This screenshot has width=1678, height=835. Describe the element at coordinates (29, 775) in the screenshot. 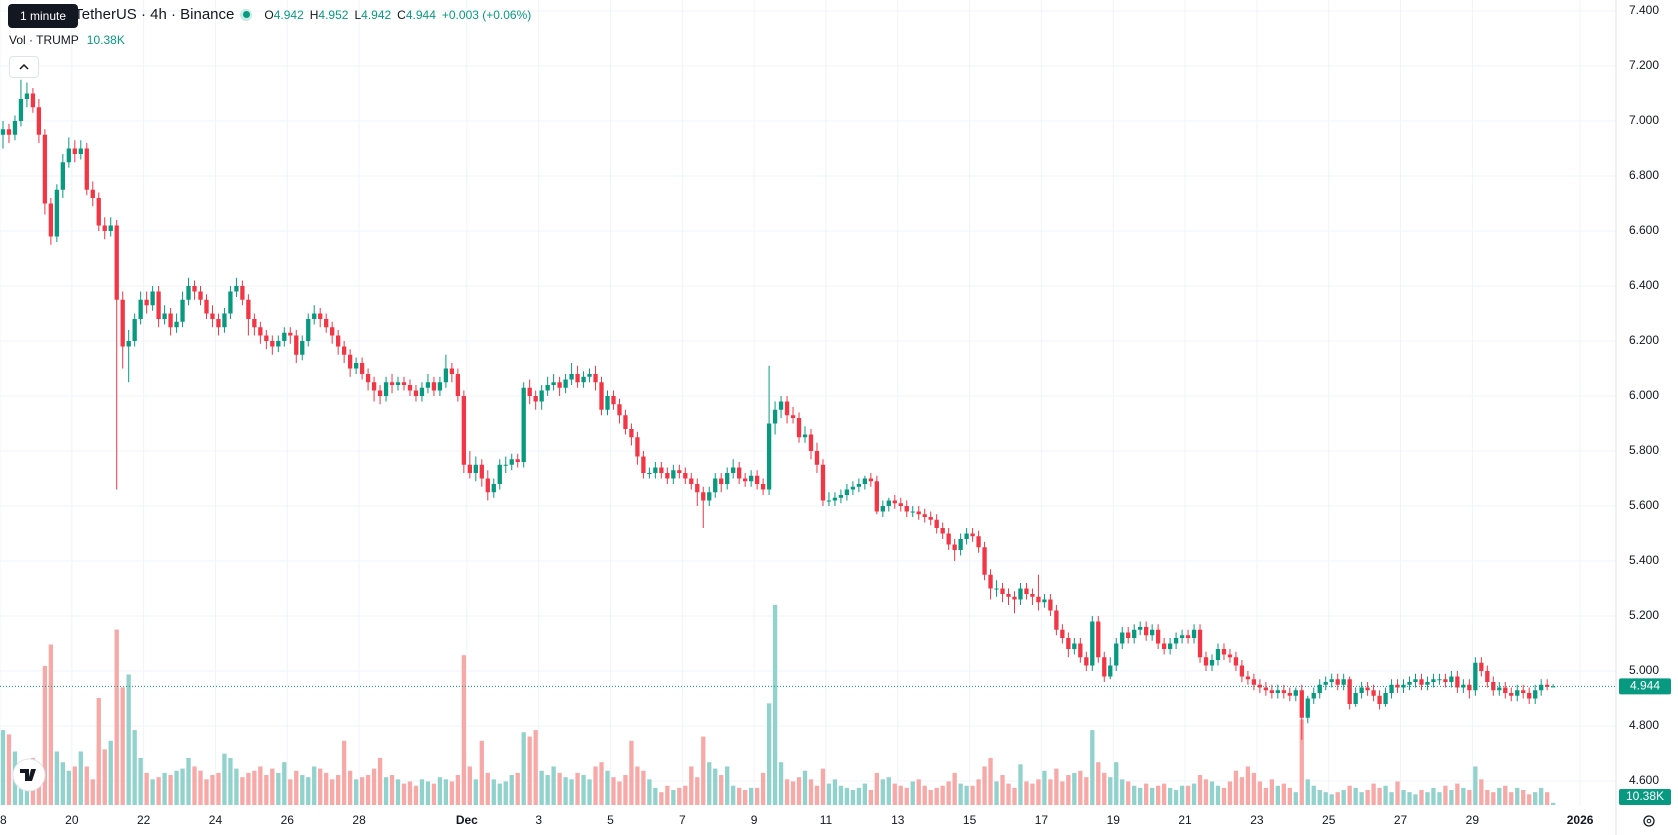

I see `tradingview-logo` at that location.